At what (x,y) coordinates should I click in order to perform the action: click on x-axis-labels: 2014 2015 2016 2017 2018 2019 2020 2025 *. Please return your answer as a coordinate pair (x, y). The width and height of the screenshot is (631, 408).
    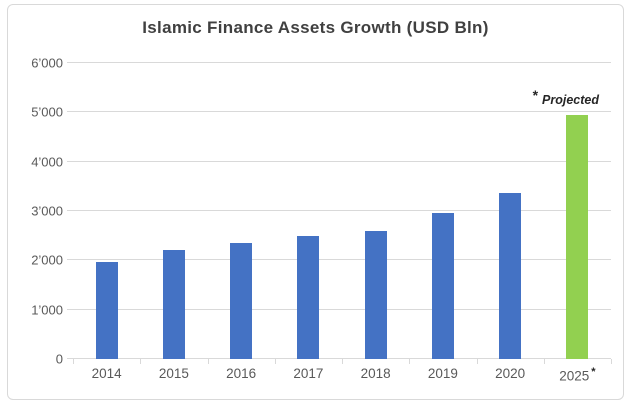
    Looking at the image, I should click on (342, 377).